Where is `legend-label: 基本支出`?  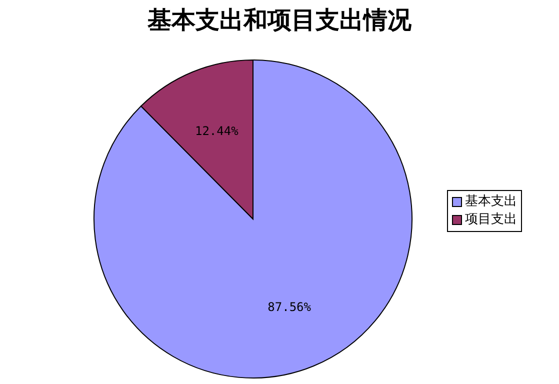 legend-label: 基本支出 is located at coordinates (491, 202).